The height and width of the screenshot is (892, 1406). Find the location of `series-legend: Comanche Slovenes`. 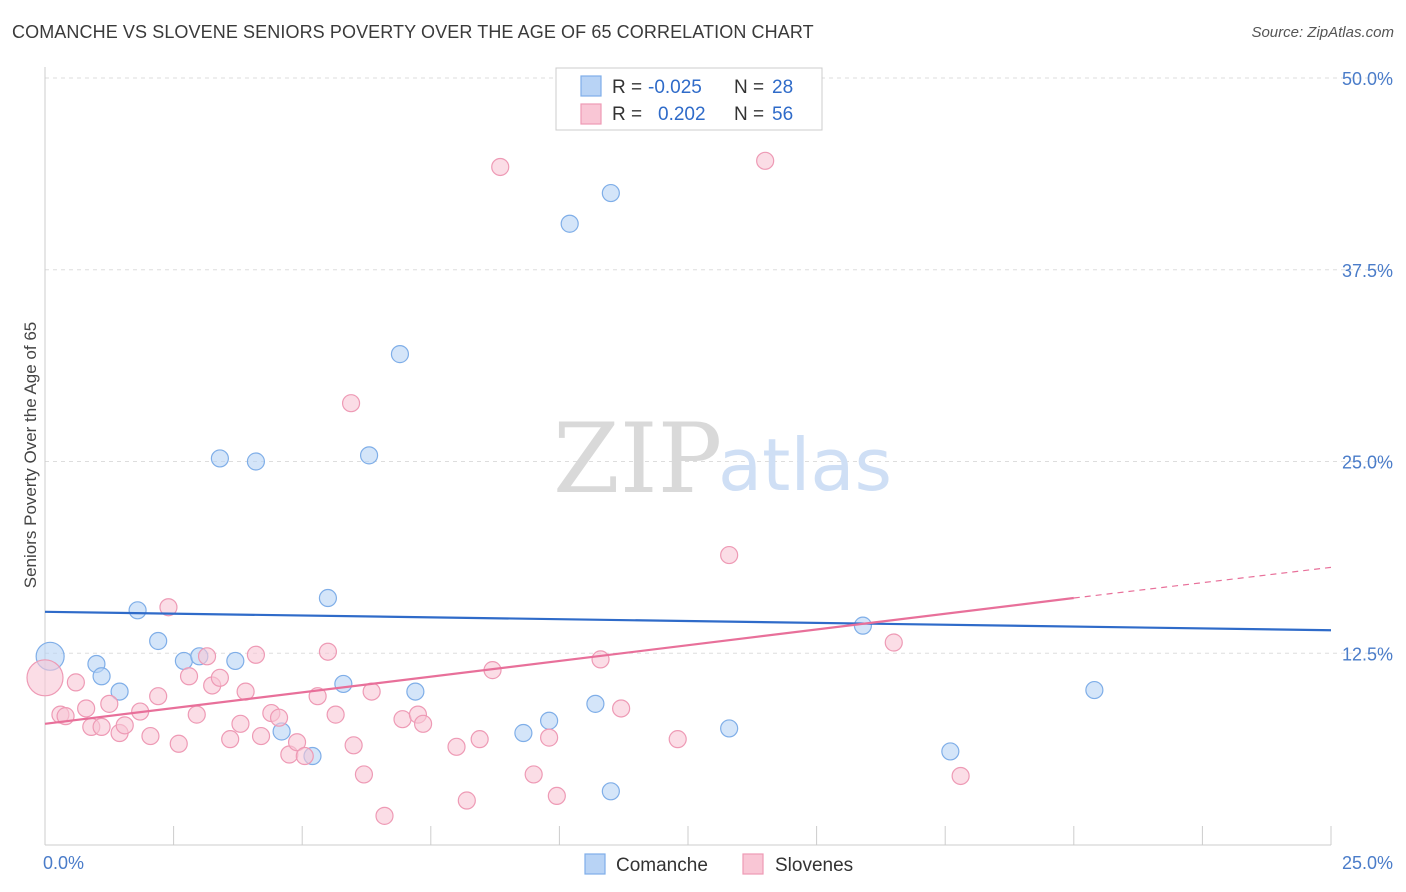

series-legend: Comanche Slovenes is located at coordinates (718, 864).